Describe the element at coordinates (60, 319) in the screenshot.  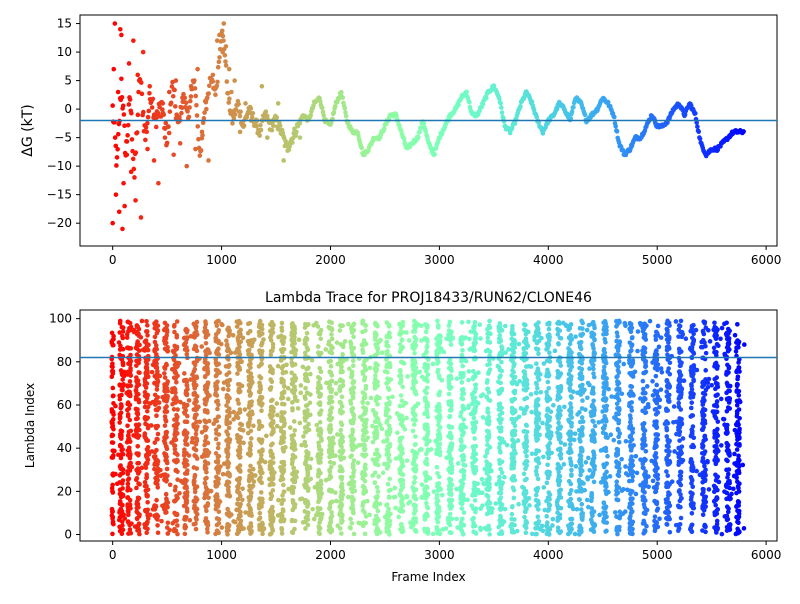
I see `bottom-y-tick-label: 100` at that location.